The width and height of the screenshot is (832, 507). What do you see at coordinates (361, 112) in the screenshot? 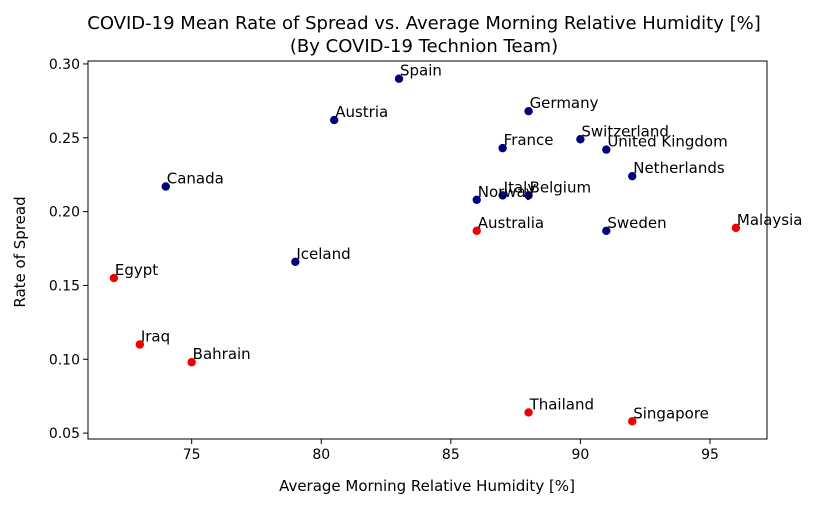
I see `point-label: Austria` at bounding box center [361, 112].